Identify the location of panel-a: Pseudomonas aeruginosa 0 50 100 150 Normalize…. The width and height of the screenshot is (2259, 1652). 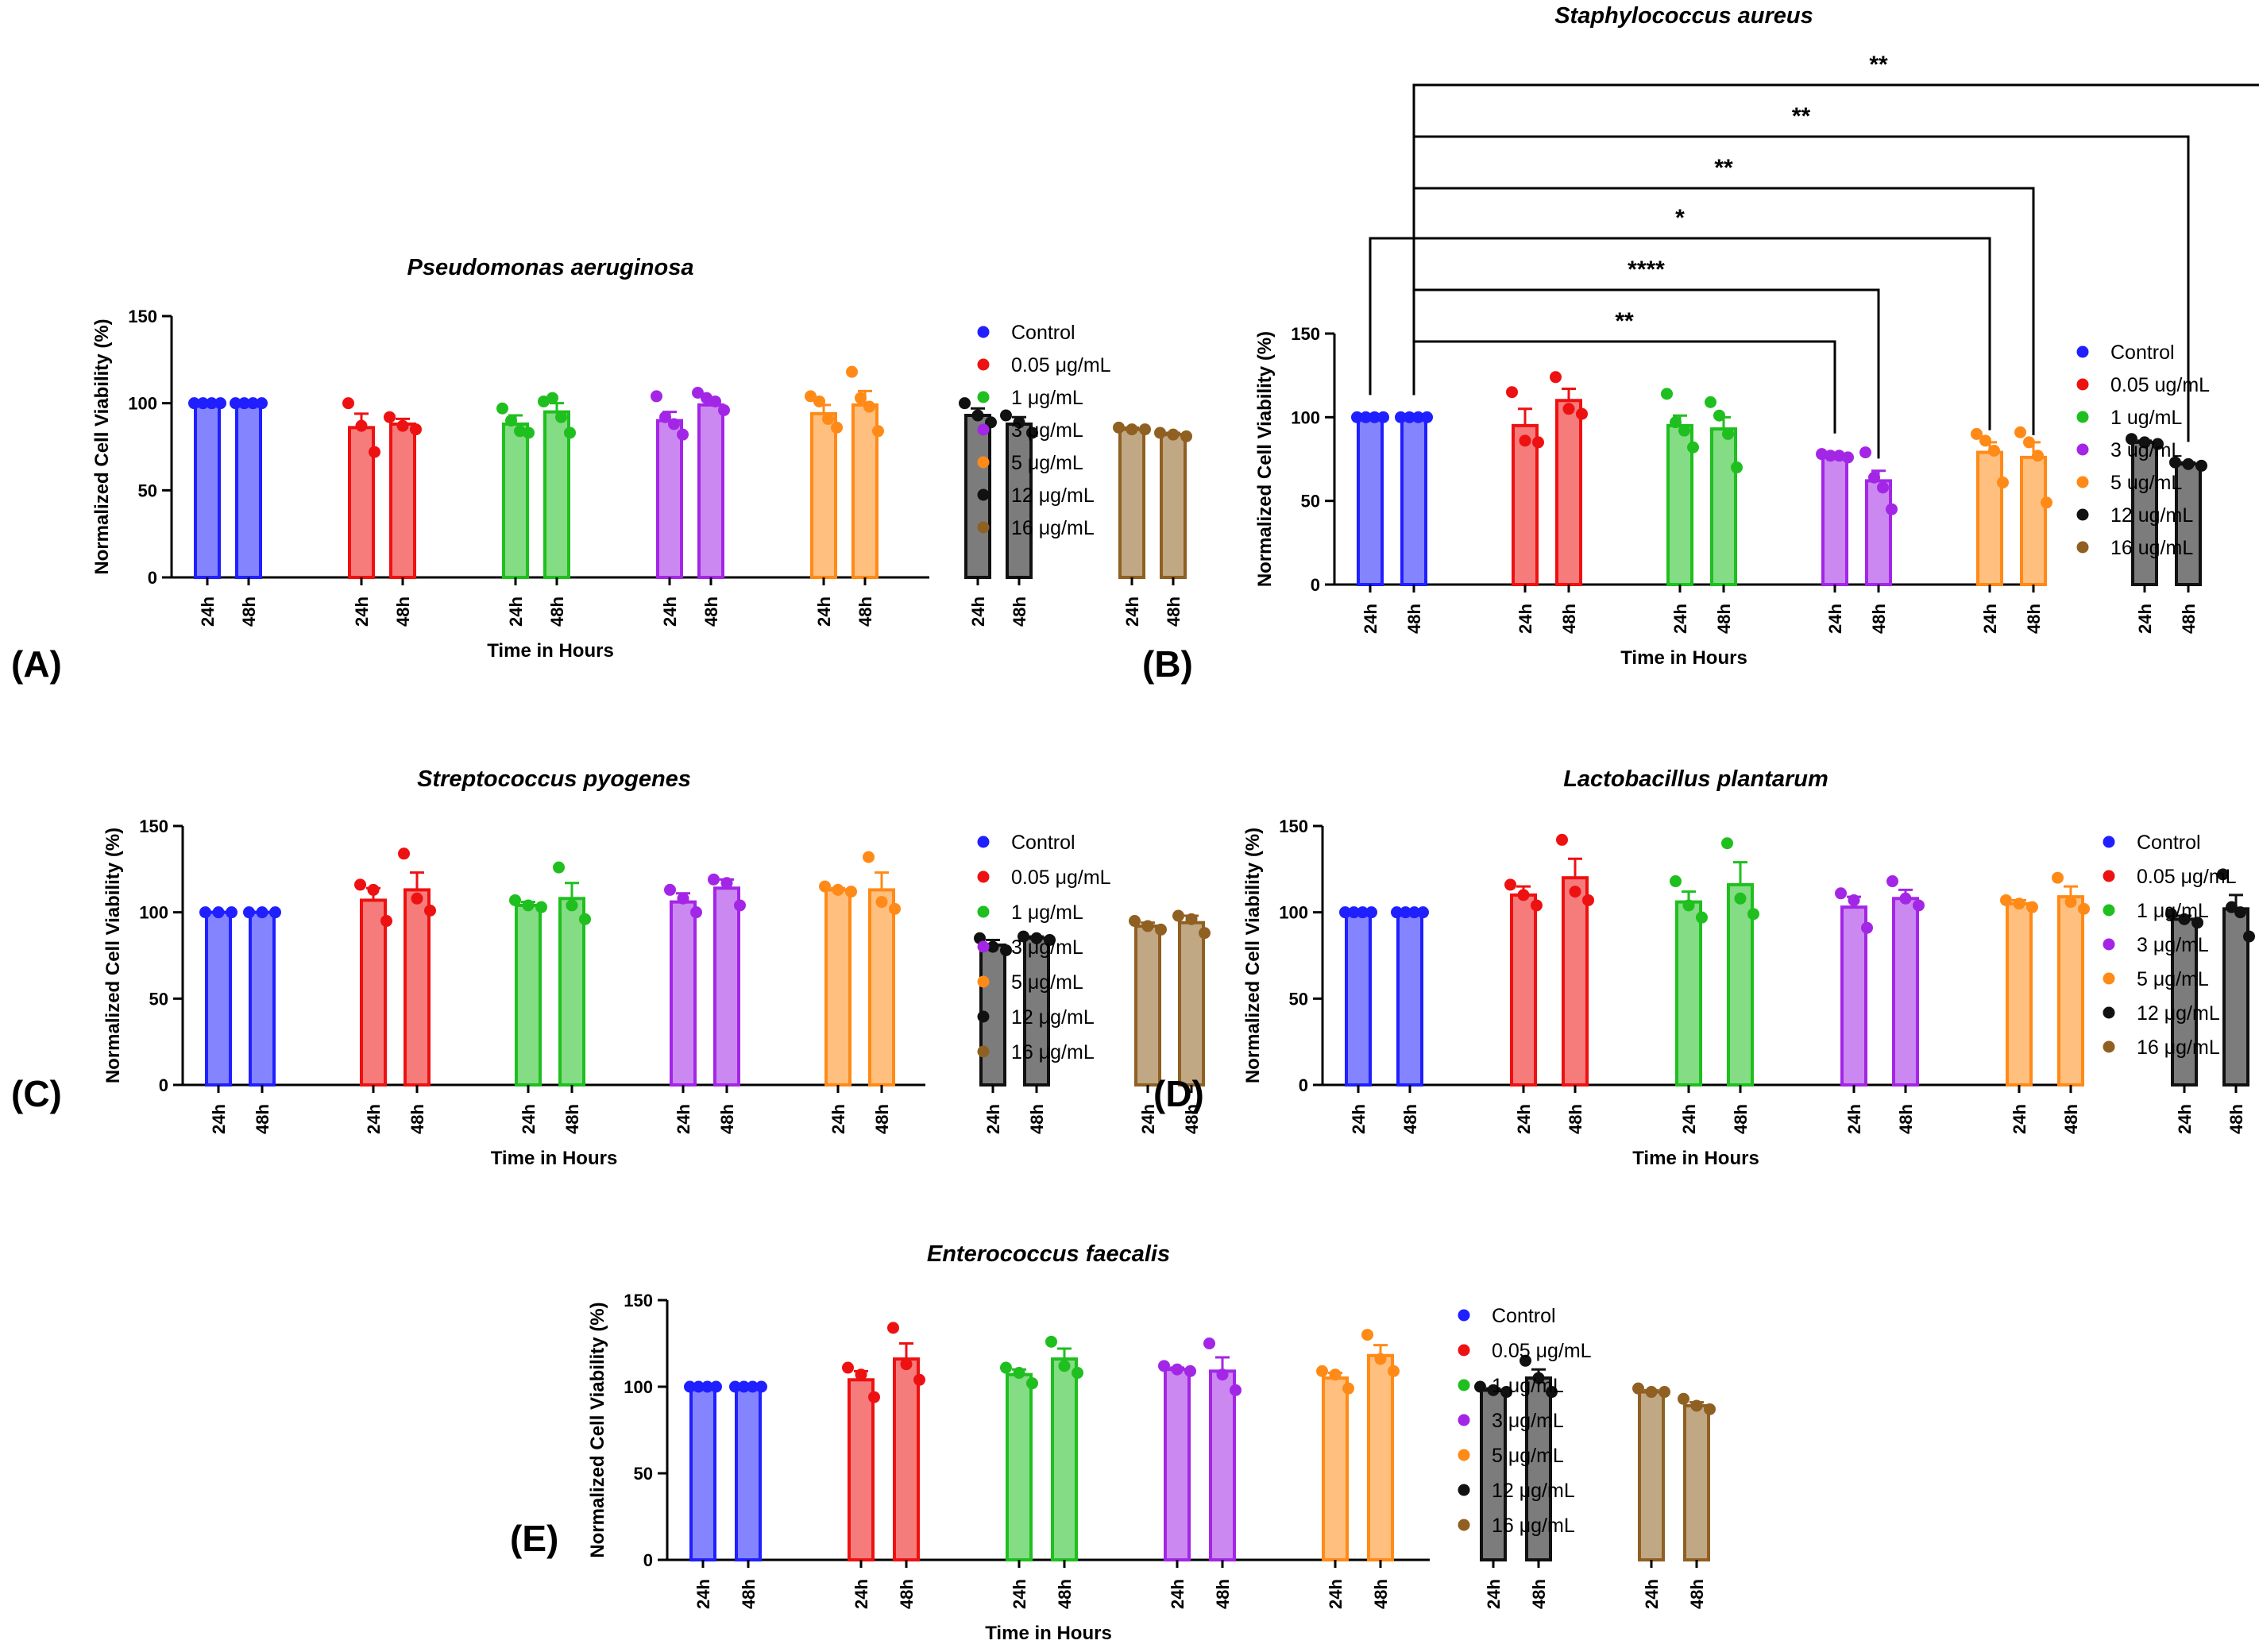
(601, 470).